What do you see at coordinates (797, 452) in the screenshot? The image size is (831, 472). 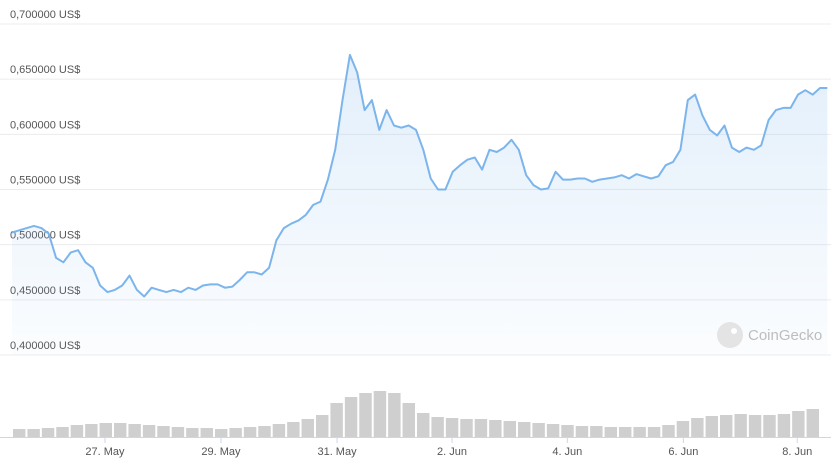 I see `x-tick-label: 8. Jun` at bounding box center [797, 452].